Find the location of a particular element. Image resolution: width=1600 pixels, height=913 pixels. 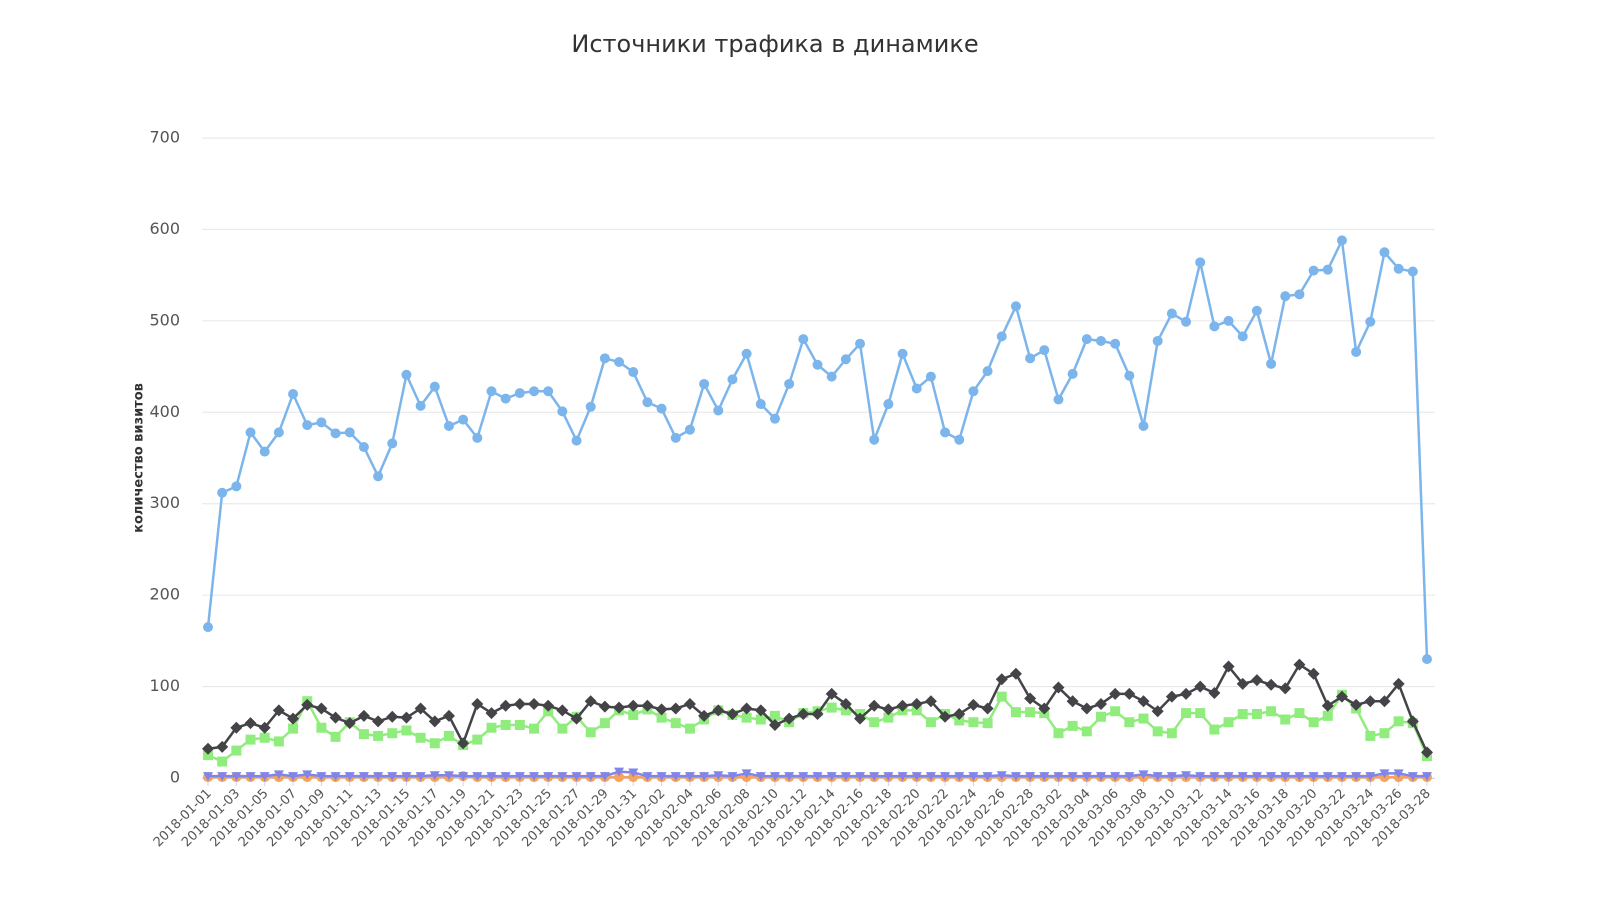

y-tick-label: 0 is located at coordinates (175, 777).